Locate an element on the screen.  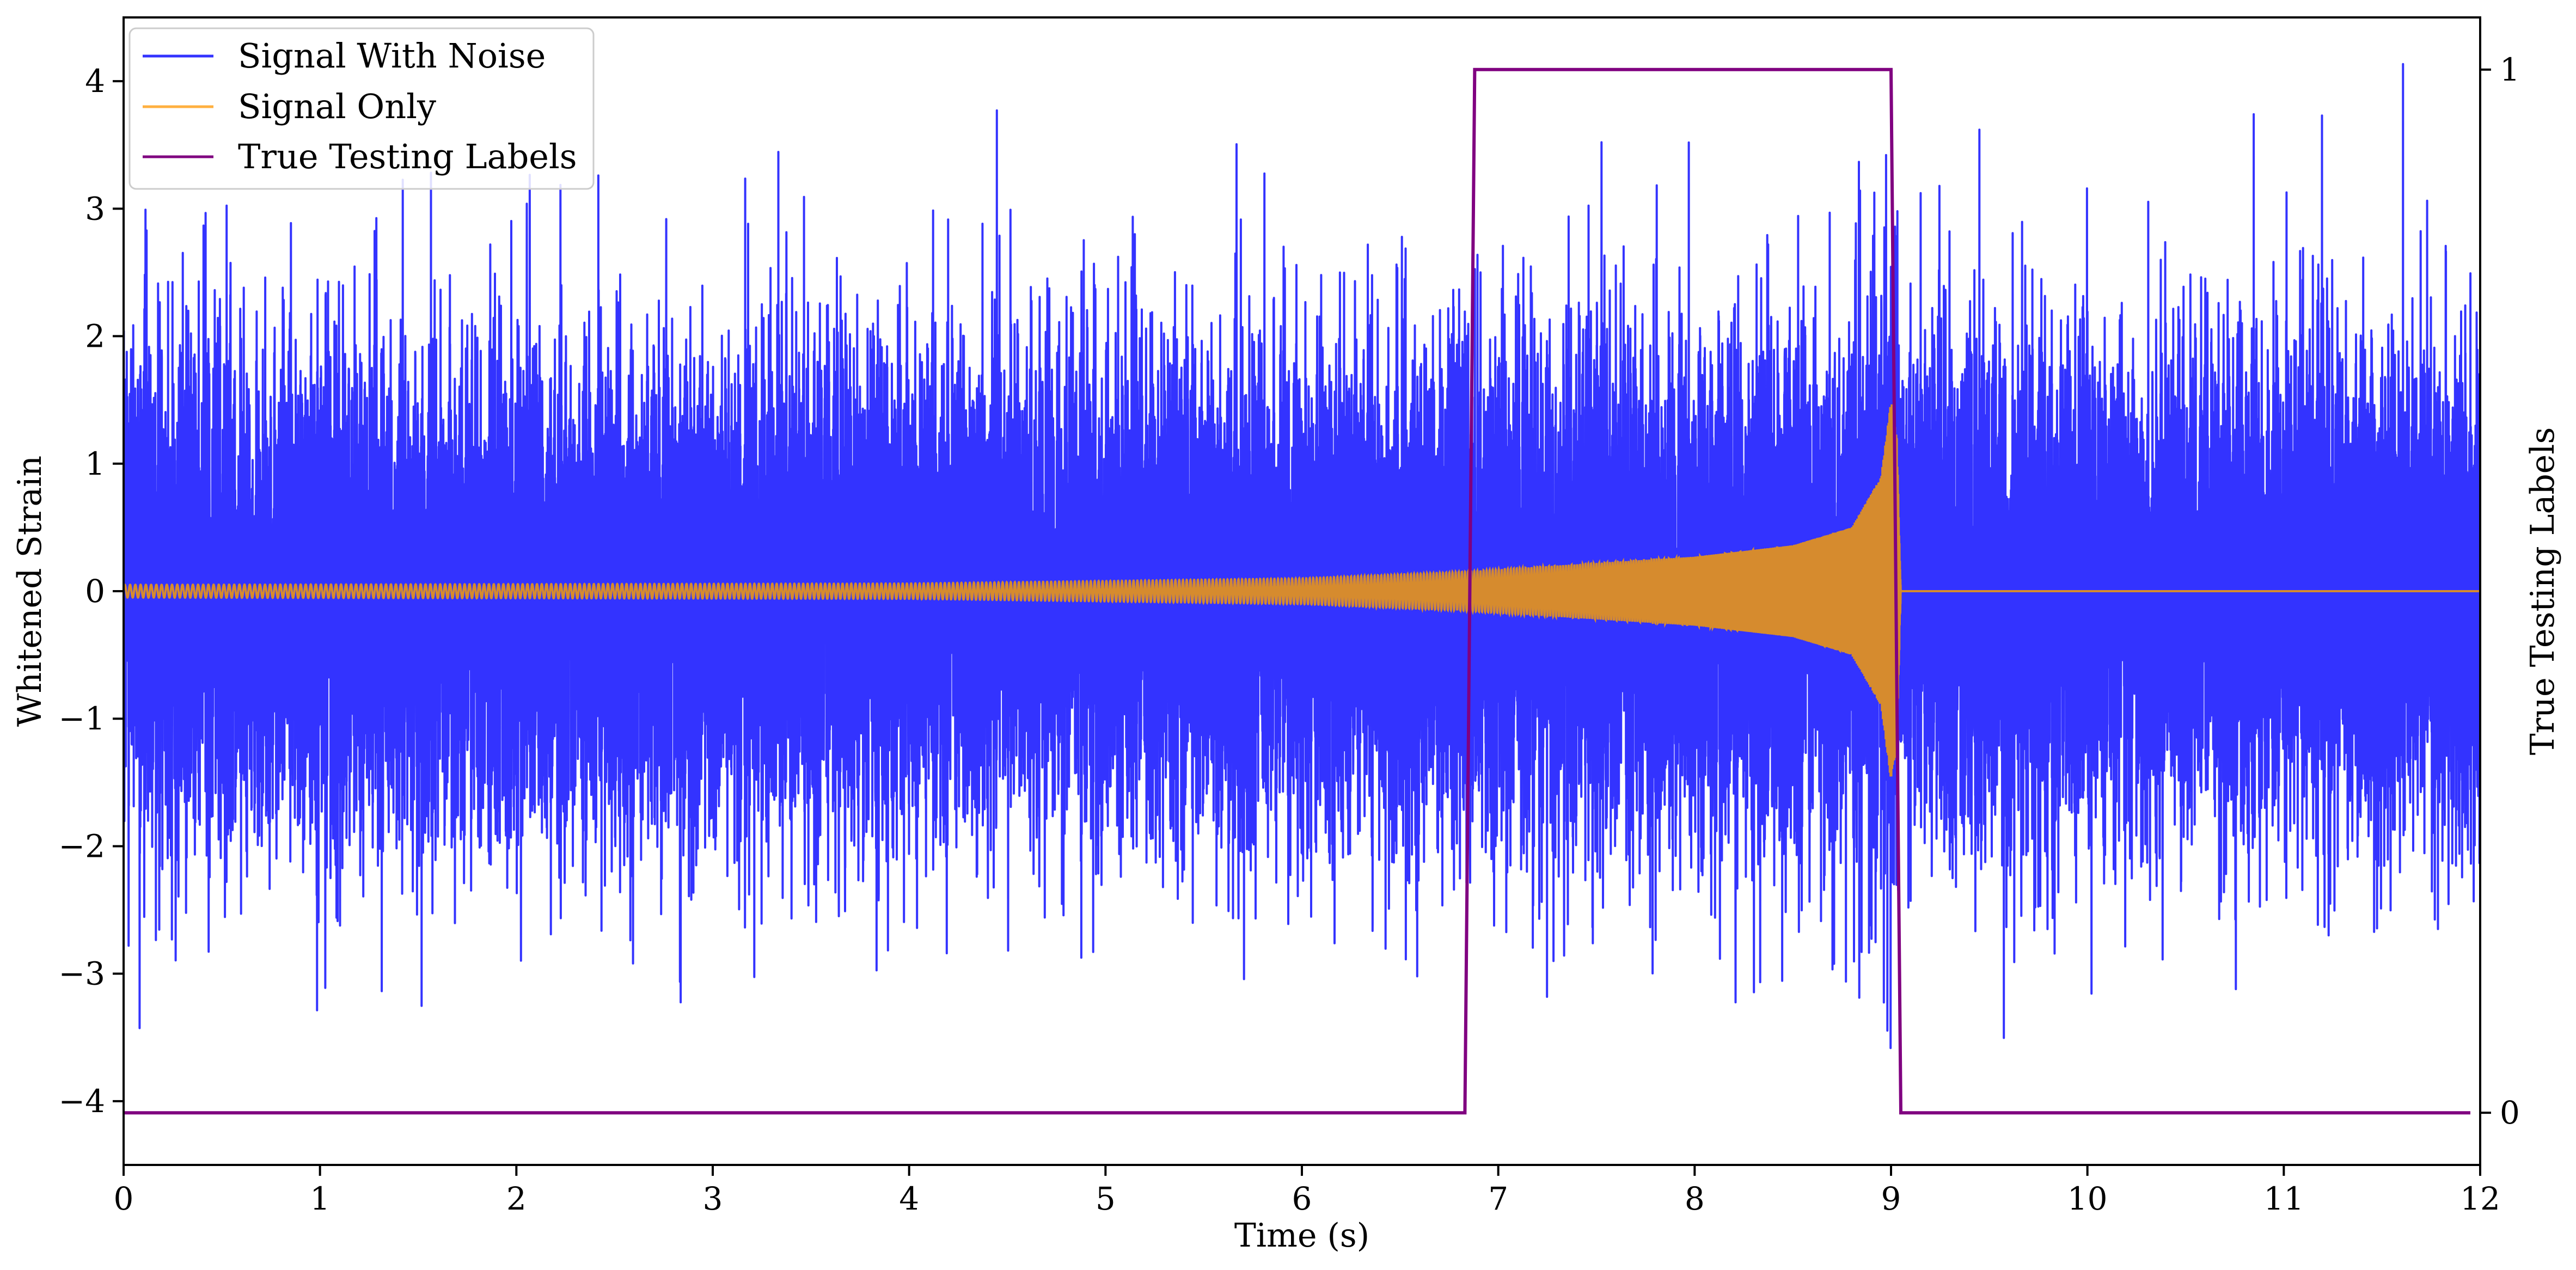
y-axis-left: −4 −3 −2 −1 0 1 2 3 4 is located at coordinates (91, 591).